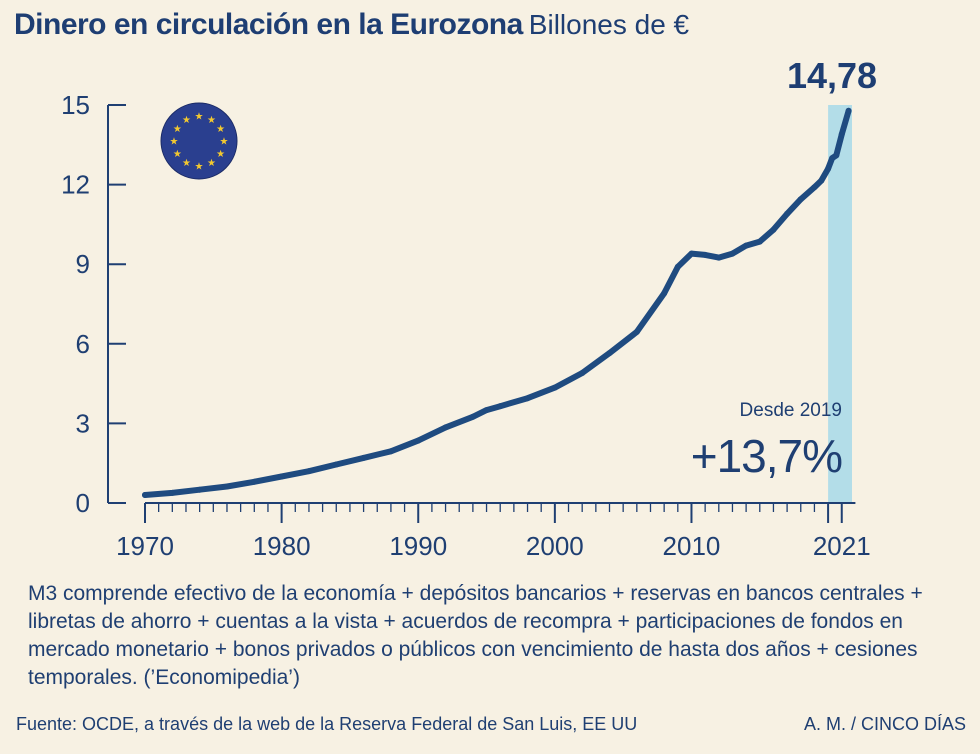 This screenshot has width=980, height=754. Describe the element at coordinates (282, 546) in the screenshot. I see `x-tick-label: 1980` at that location.